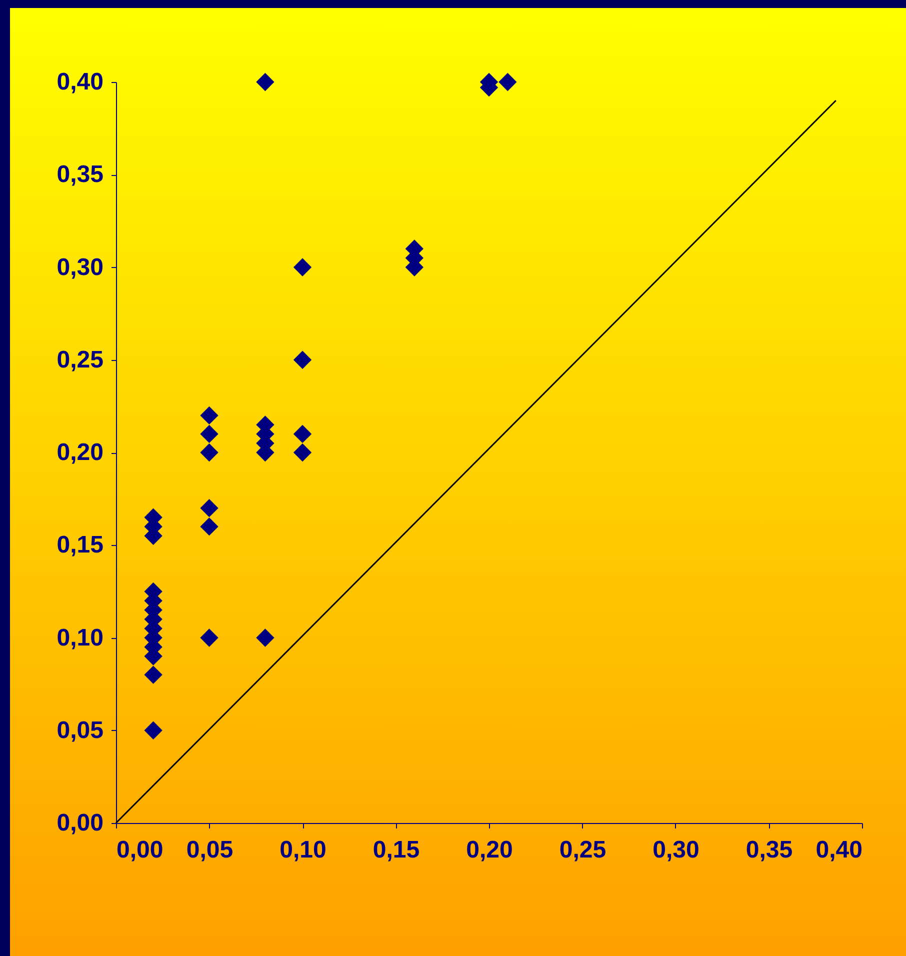 Image resolution: width=906 pixels, height=956 pixels. Describe the element at coordinates (303, 850) in the screenshot. I see `x-tick-label: 0,10` at that location.